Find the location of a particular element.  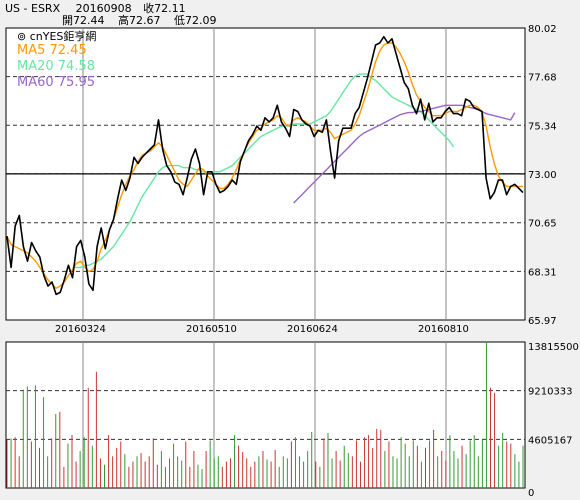

header-close: 收72.11 is located at coordinates (164, 8).